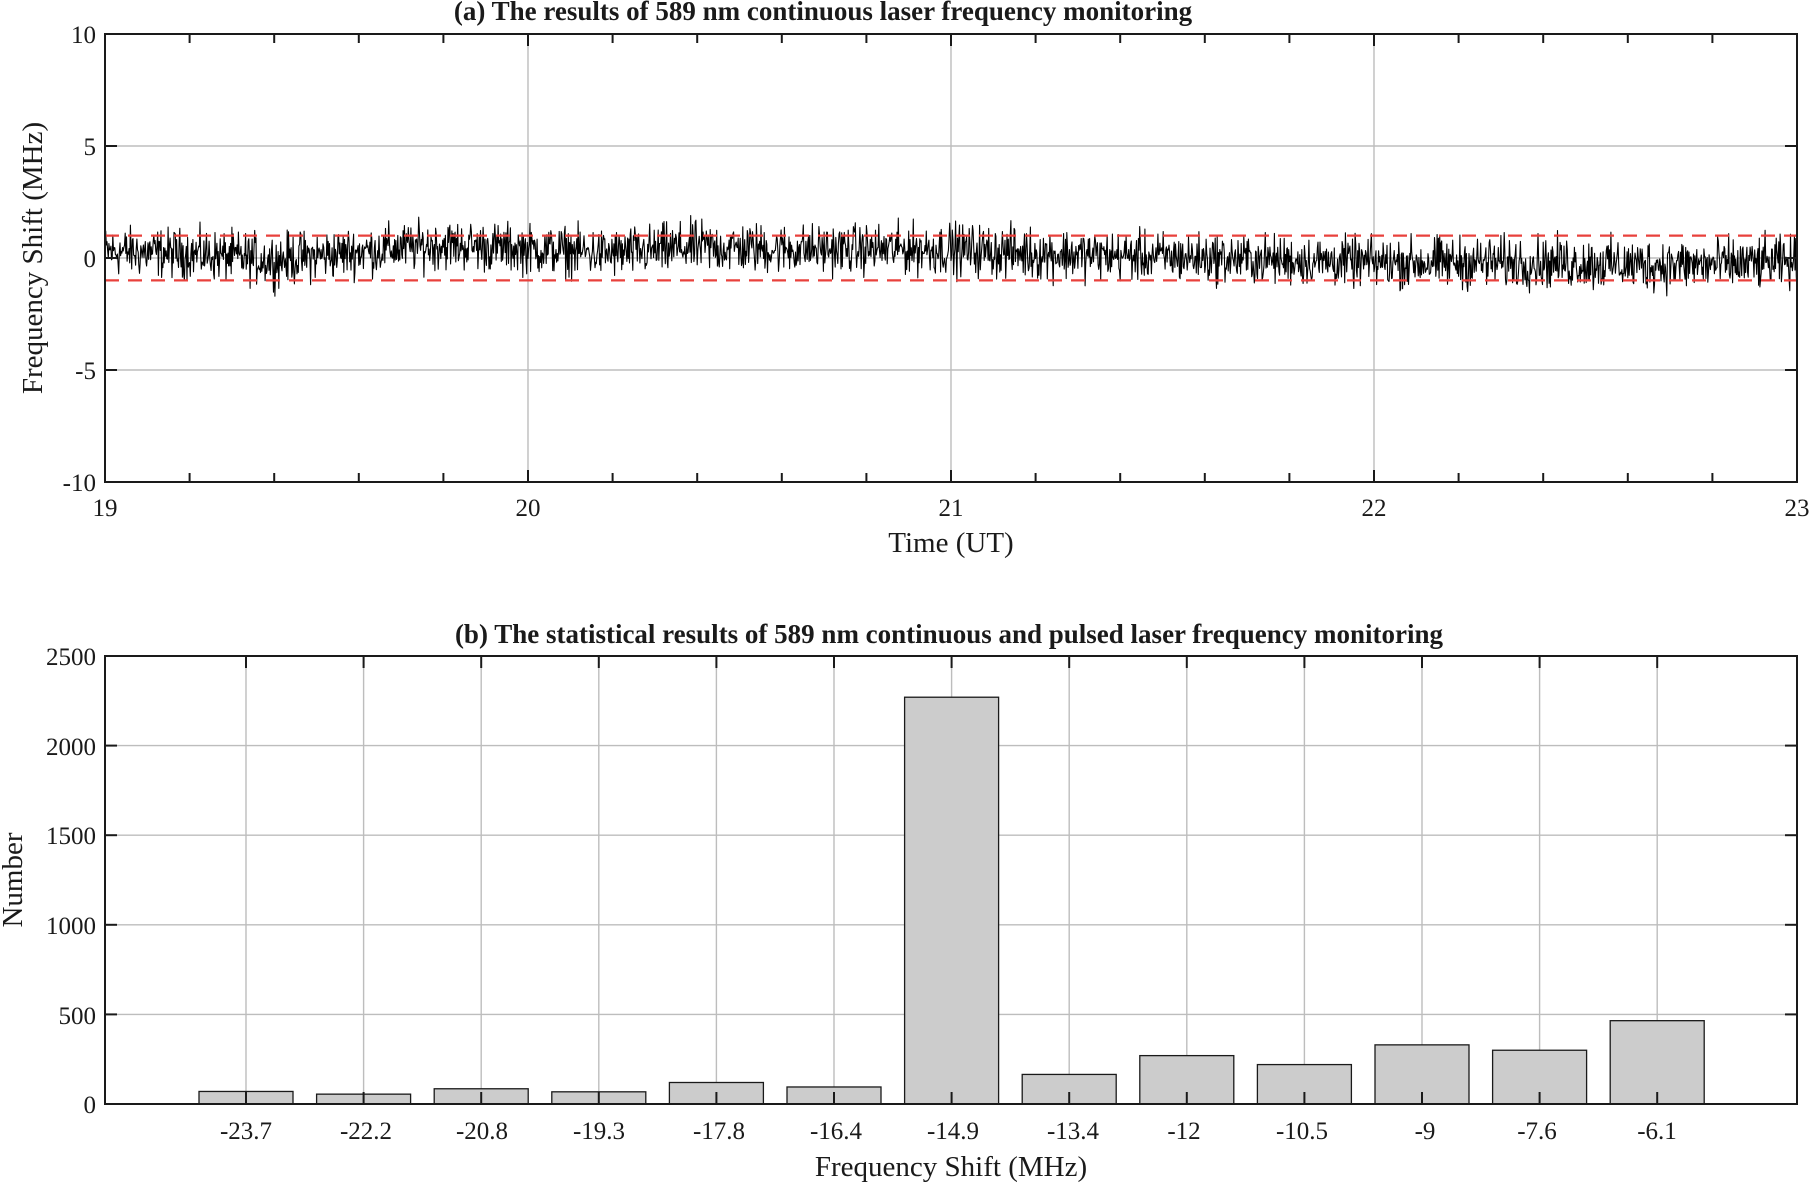  Describe the element at coordinates (85, 371) in the screenshot. I see `panel-a-y-tick: -5` at that location.